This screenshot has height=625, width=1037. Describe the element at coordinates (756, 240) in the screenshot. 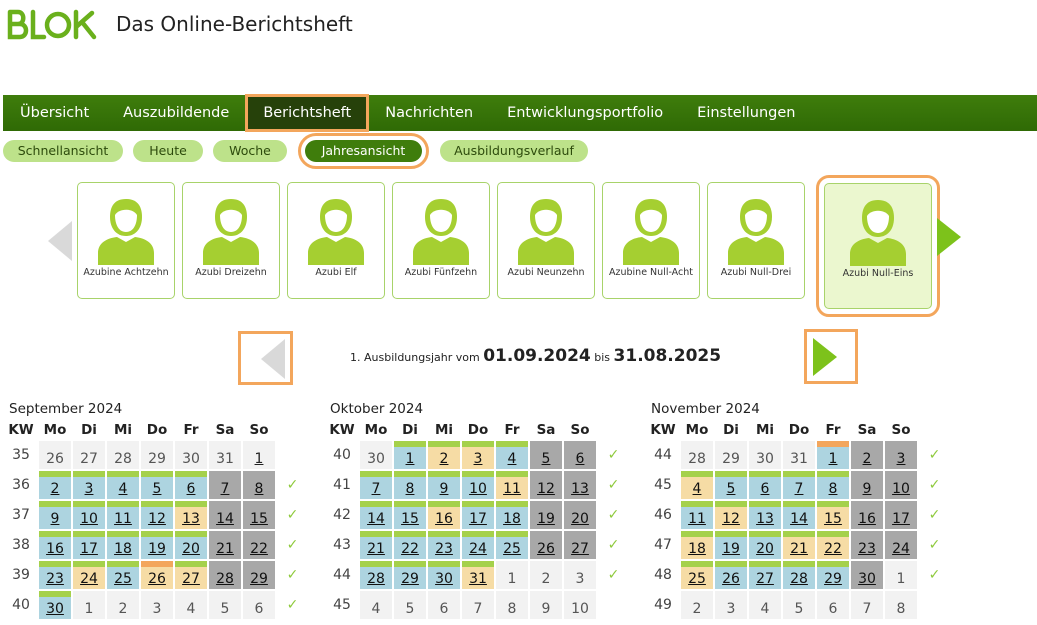

I see `trainee-card: Azubi Null-Drei` at that location.